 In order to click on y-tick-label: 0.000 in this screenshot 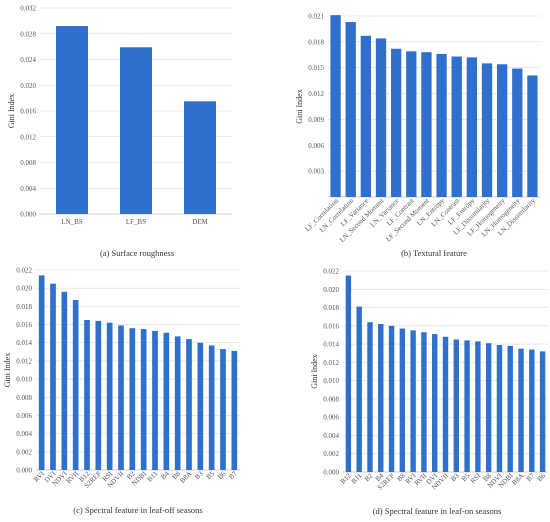, I will do `click(331, 473)`.